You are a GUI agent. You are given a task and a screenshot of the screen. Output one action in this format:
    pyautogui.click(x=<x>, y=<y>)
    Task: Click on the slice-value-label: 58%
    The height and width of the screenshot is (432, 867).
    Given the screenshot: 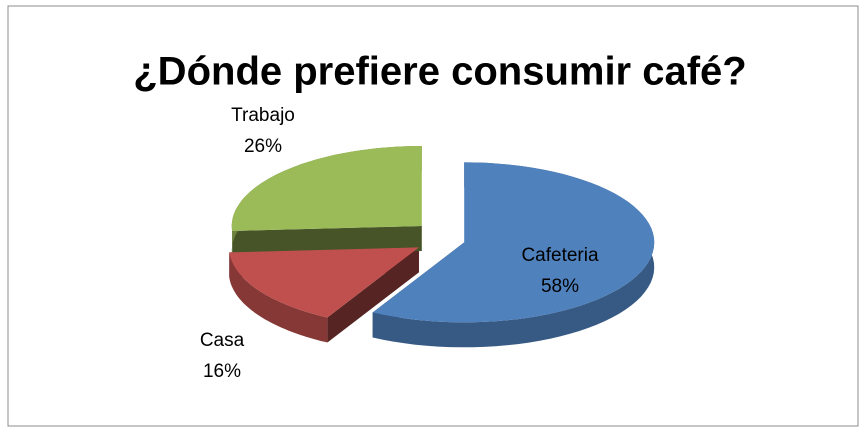 What is the action you would take?
    pyautogui.click(x=560, y=286)
    